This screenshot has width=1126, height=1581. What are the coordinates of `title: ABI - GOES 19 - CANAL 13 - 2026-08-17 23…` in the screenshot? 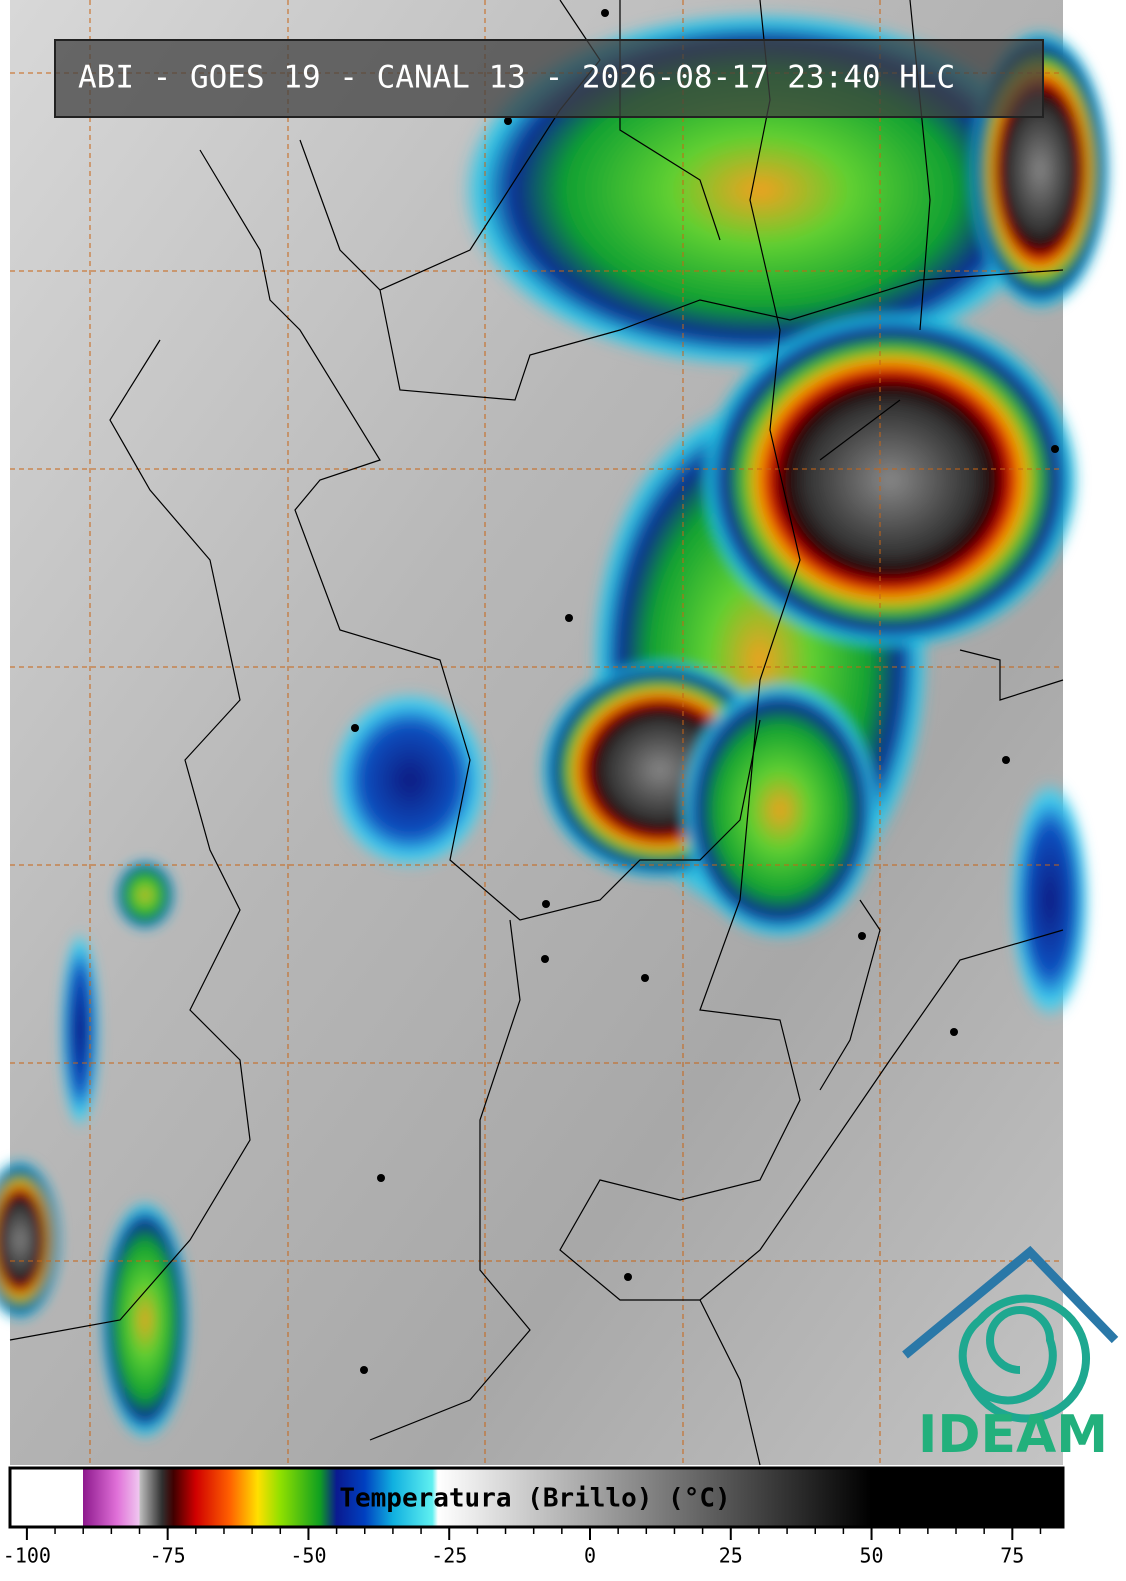 It's located at (516, 78).